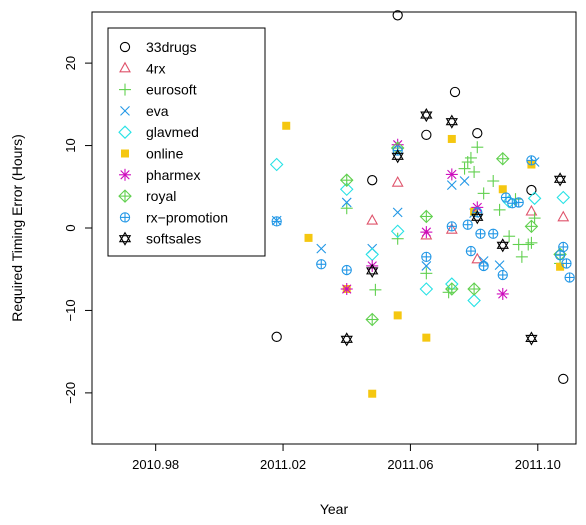  I want to click on series-royal, so click(453, 234).